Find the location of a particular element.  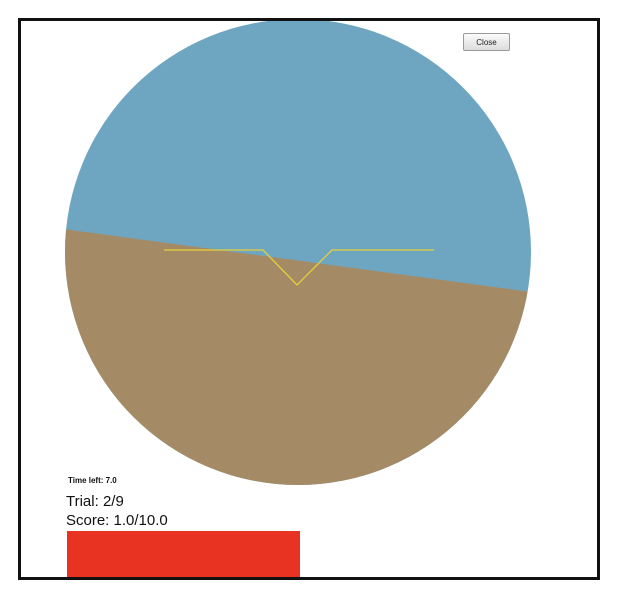

close-button: Close is located at coordinates (486, 42).